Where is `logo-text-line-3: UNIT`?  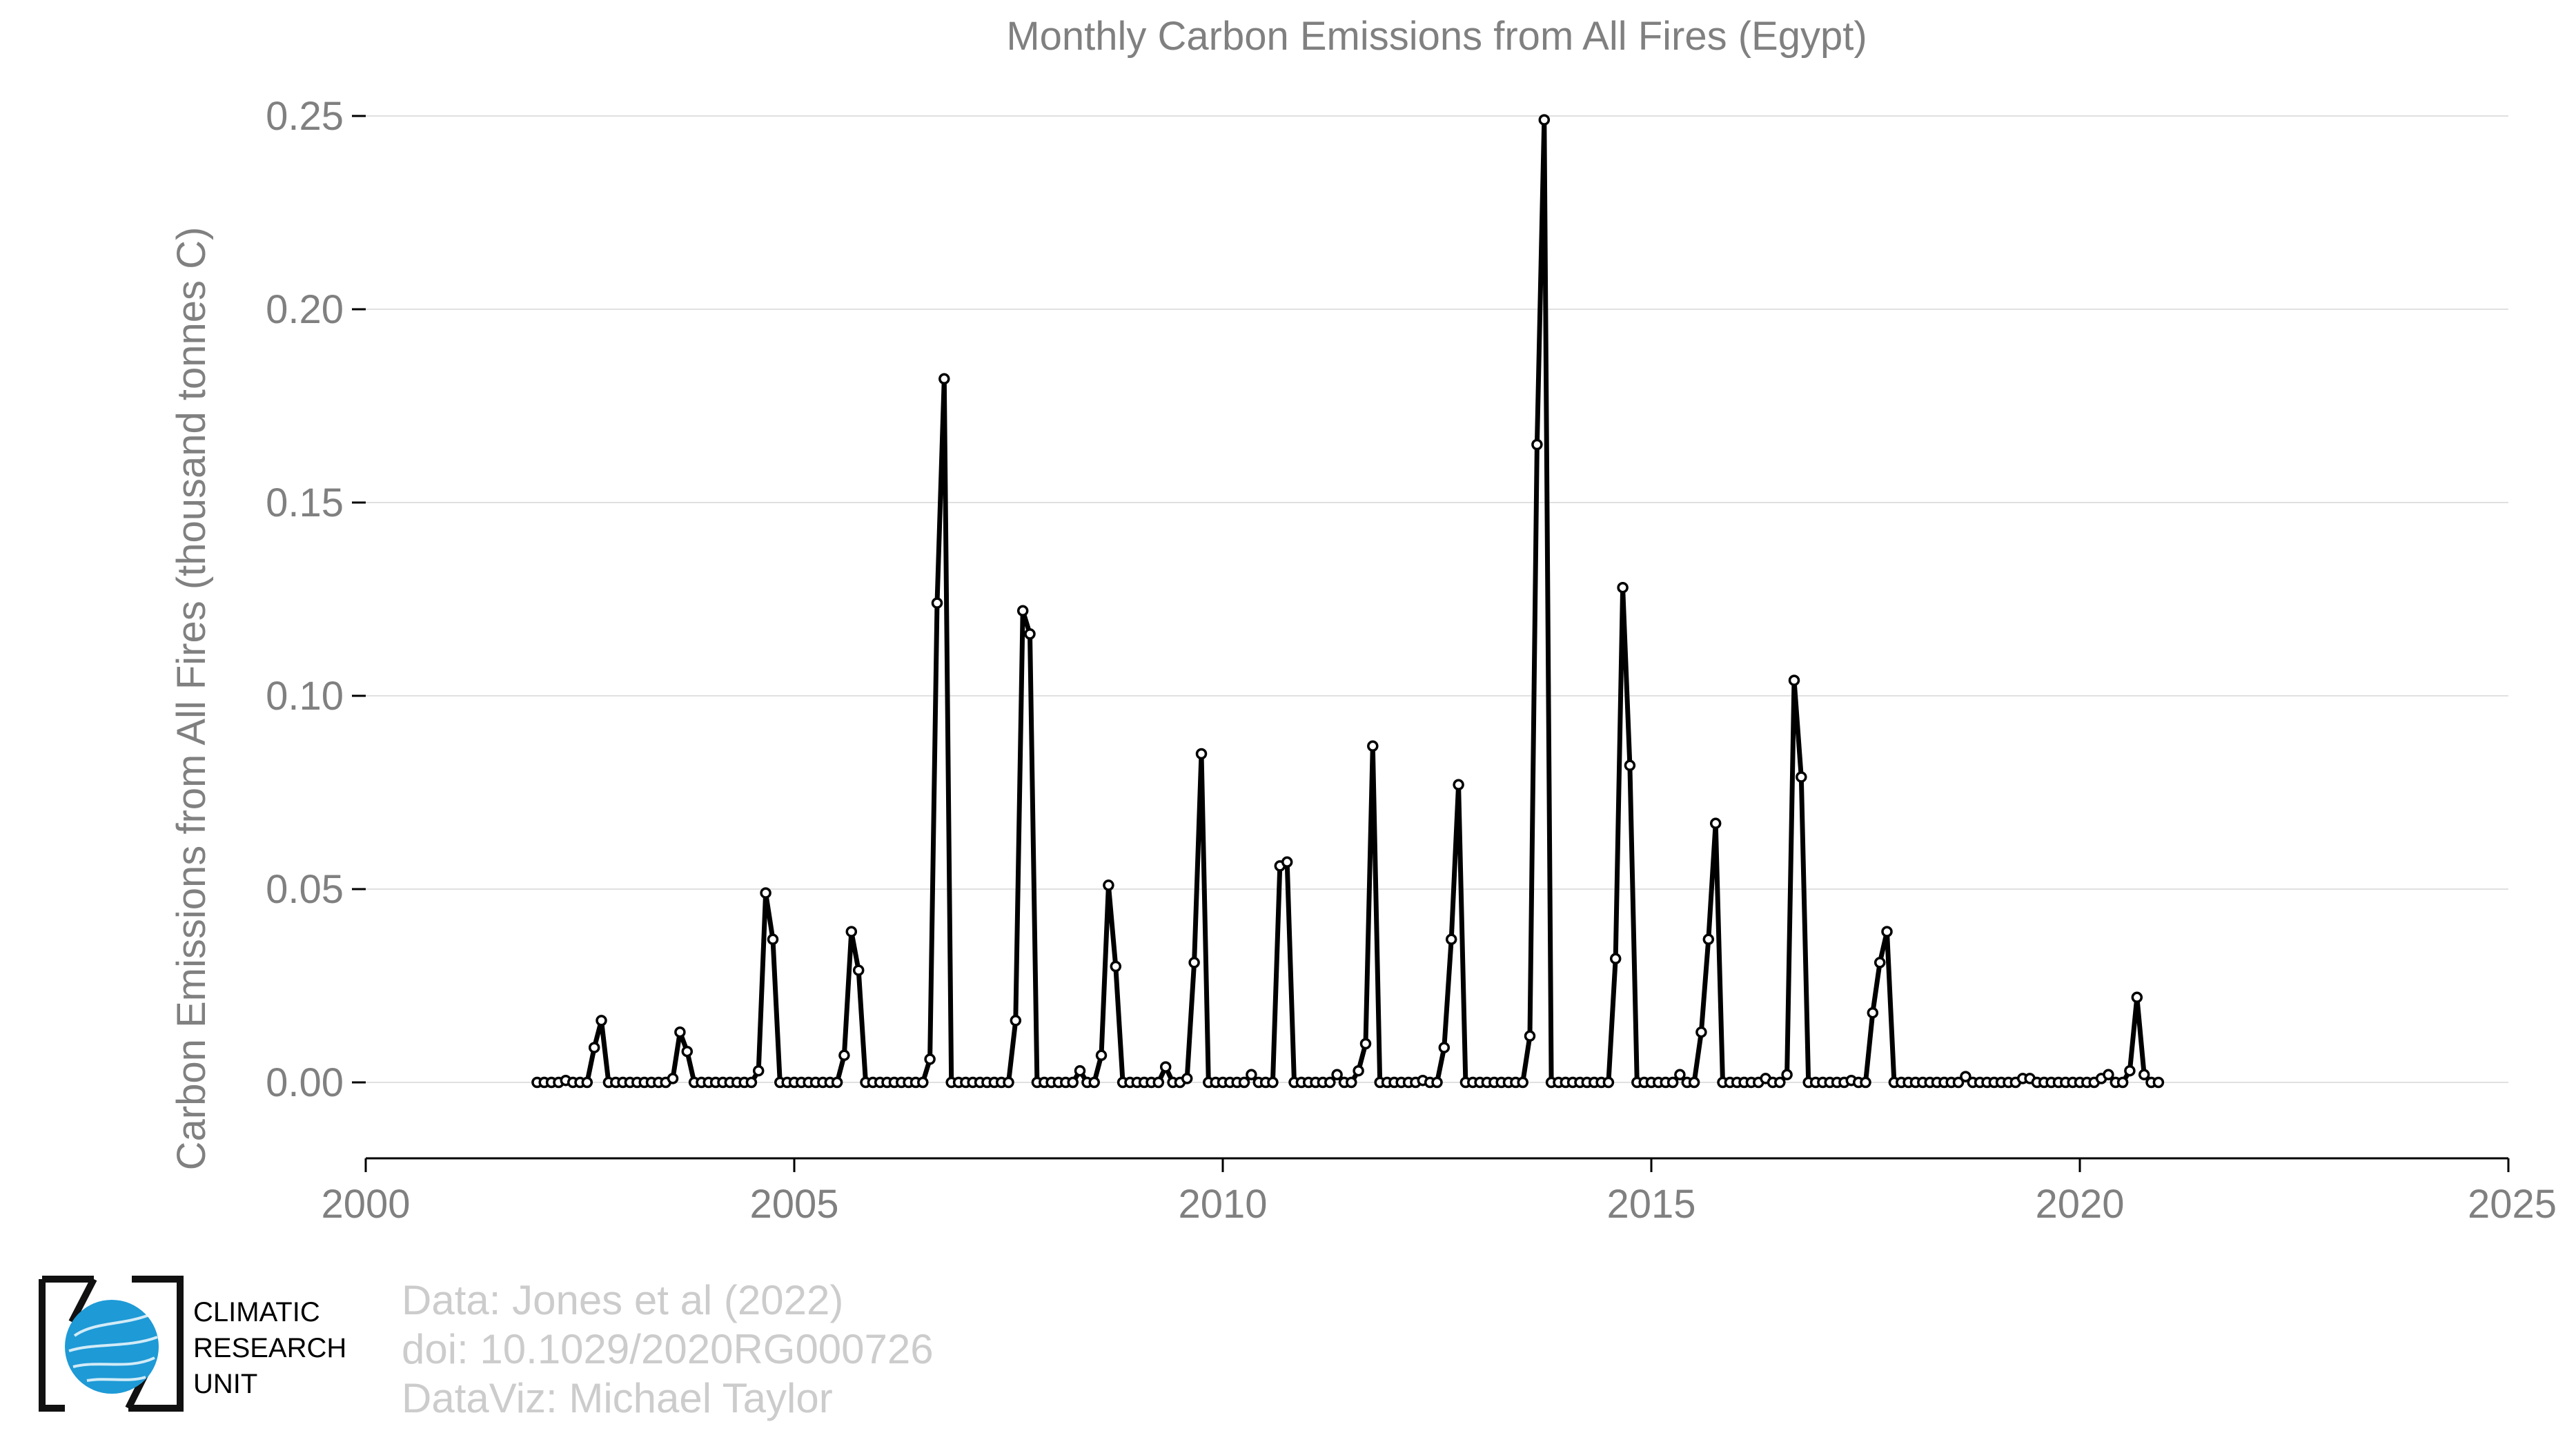 logo-text-line-3: UNIT is located at coordinates (225, 1384).